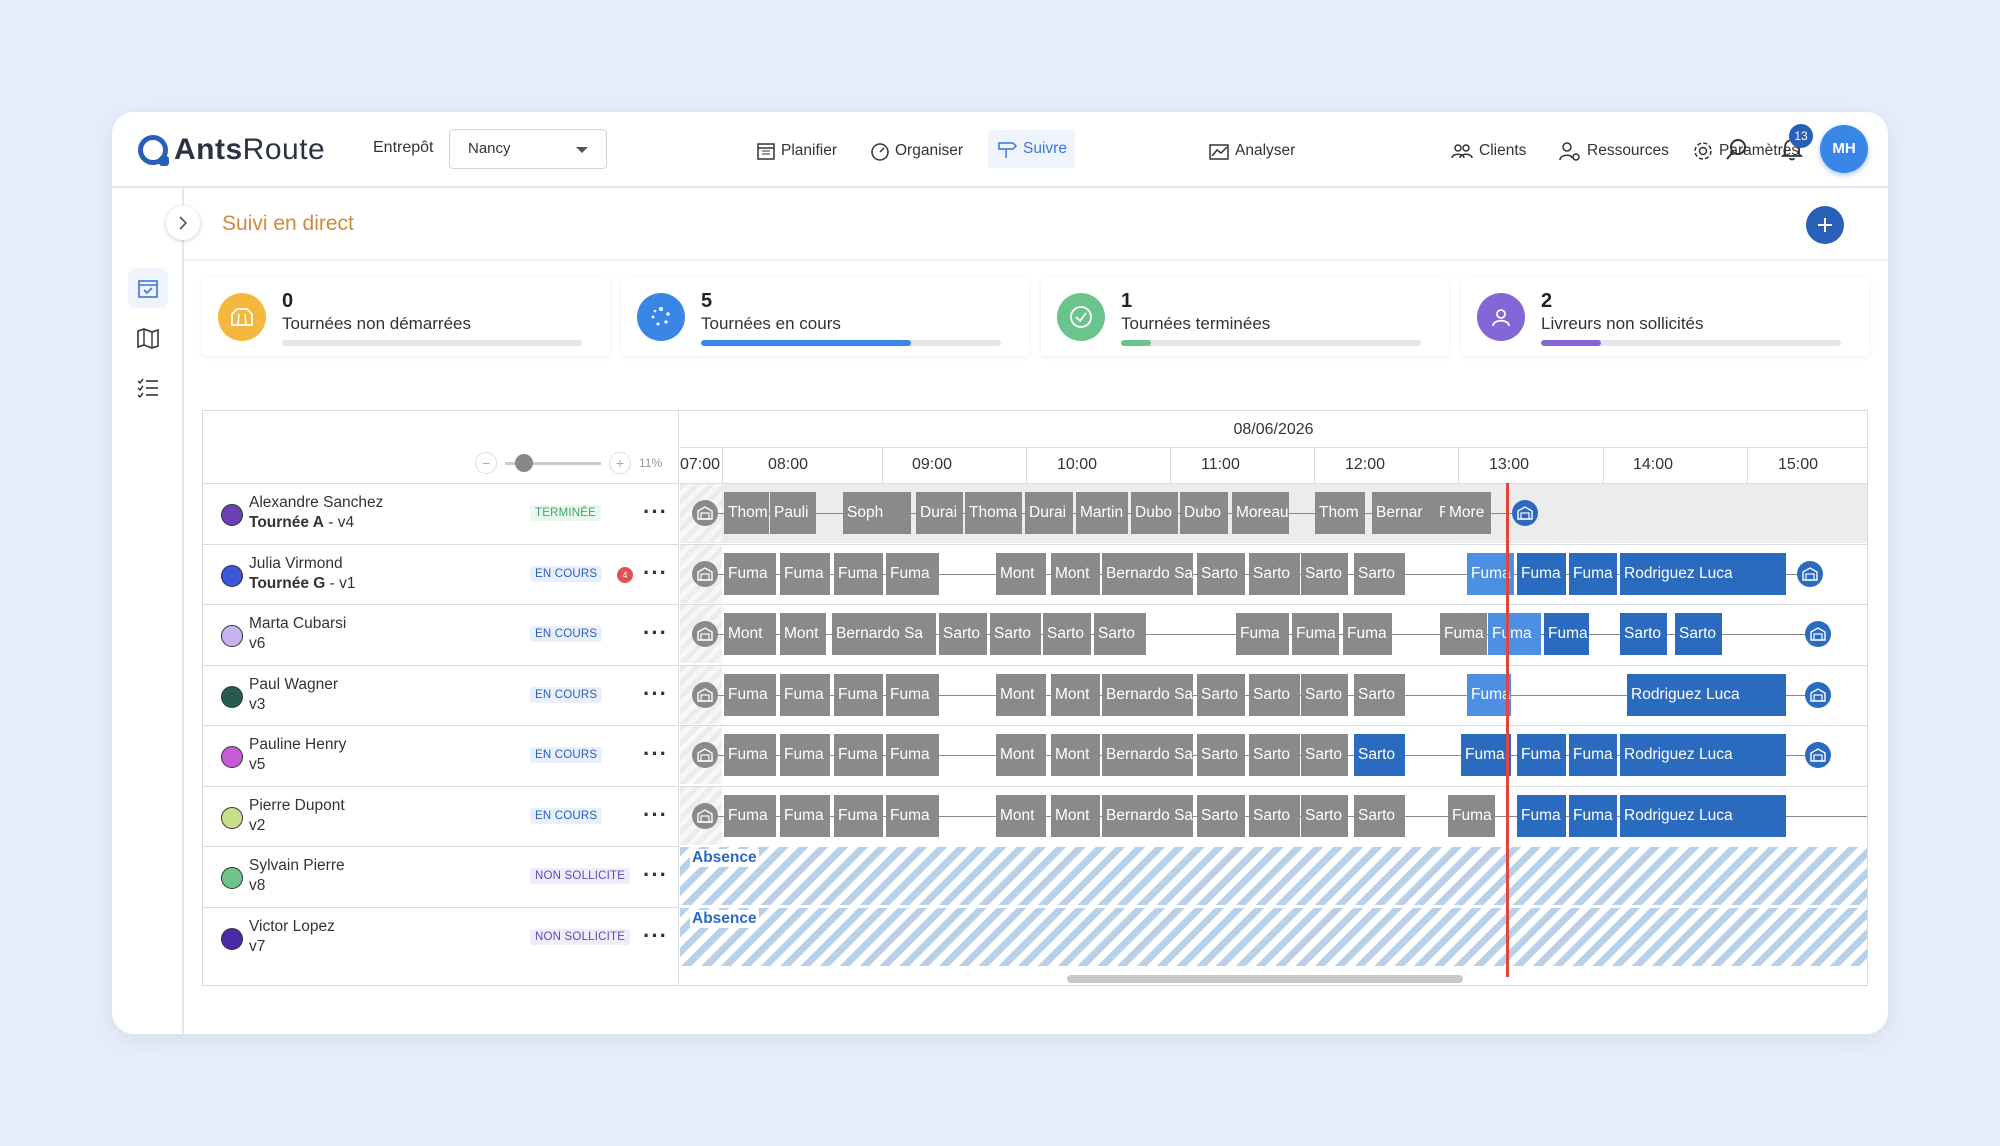 The image size is (2000, 1146). I want to click on resource-row: Paul Wagner v3 EN COURS ···, so click(441, 694).